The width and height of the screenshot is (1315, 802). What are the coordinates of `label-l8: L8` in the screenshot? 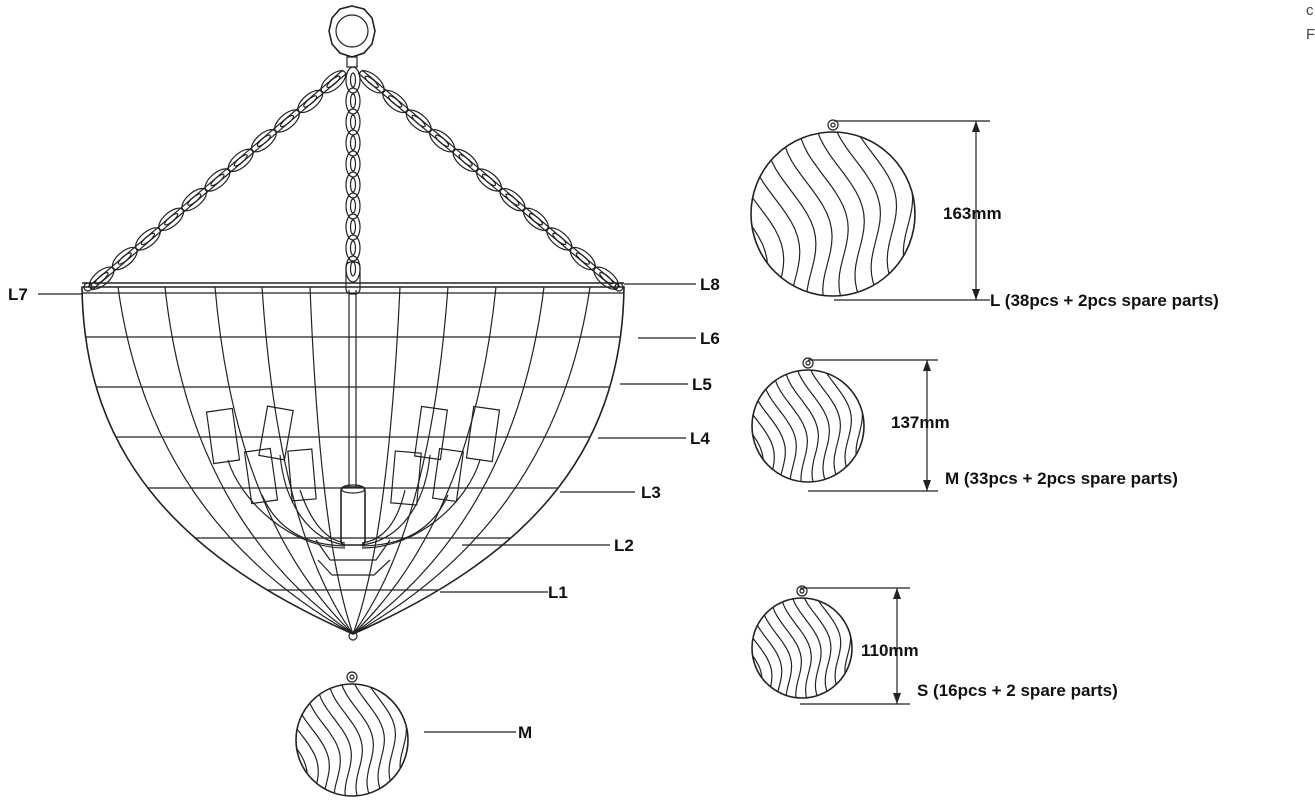 It's located at (710, 284).